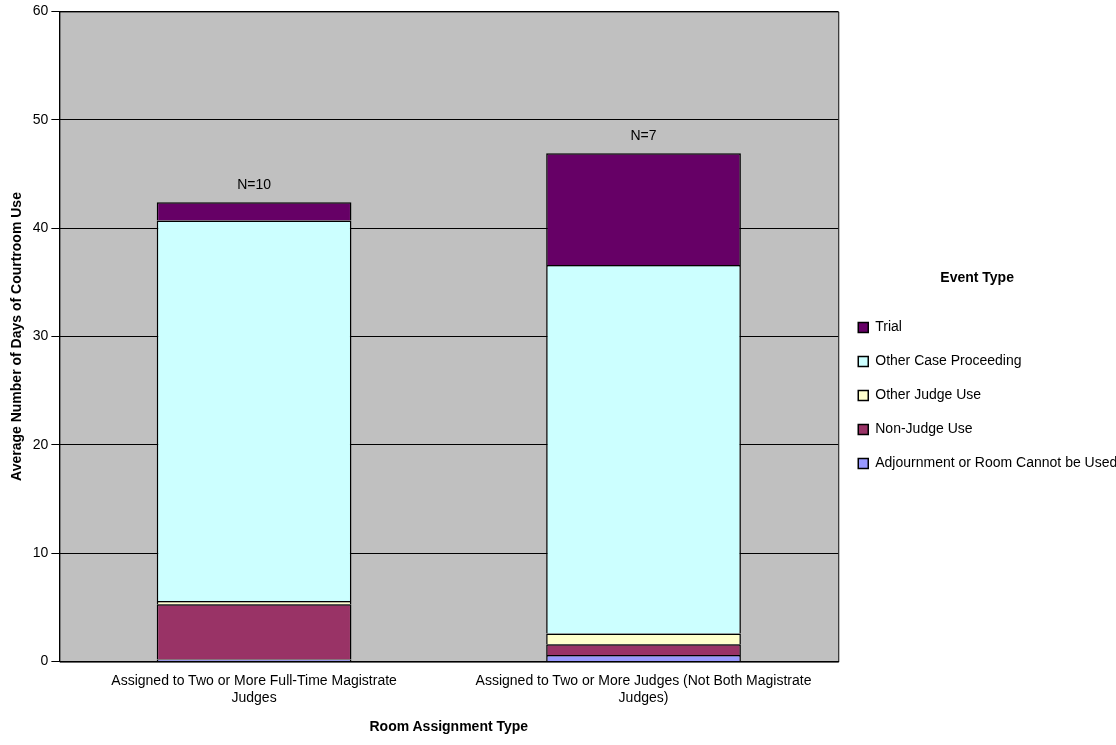 The height and width of the screenshot is (745, 1116). Describe the element at coordinates (254, 183) in the screenshot. I see `annotation: N=10` at that location.